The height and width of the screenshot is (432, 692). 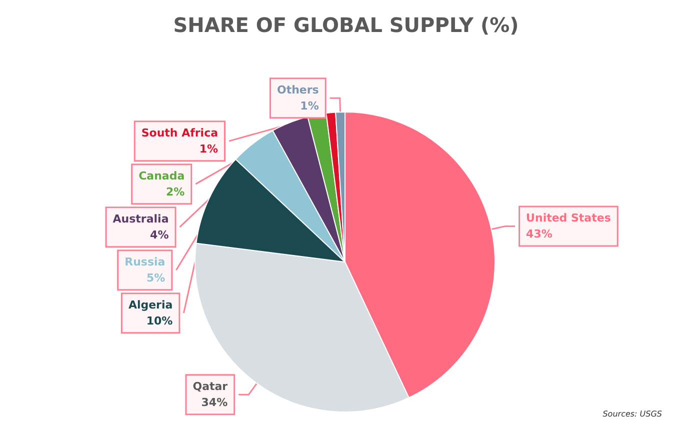 I want to click on chart-title: SHARE OF GLOBAL SUPPLY (%), so click(x=346, y=25).